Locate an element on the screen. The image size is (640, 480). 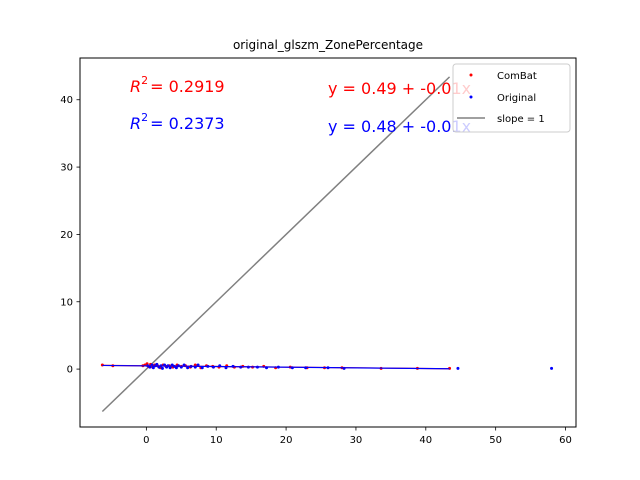
legend: ComBat Original slope = 1 is located at coordinates (511, 98).